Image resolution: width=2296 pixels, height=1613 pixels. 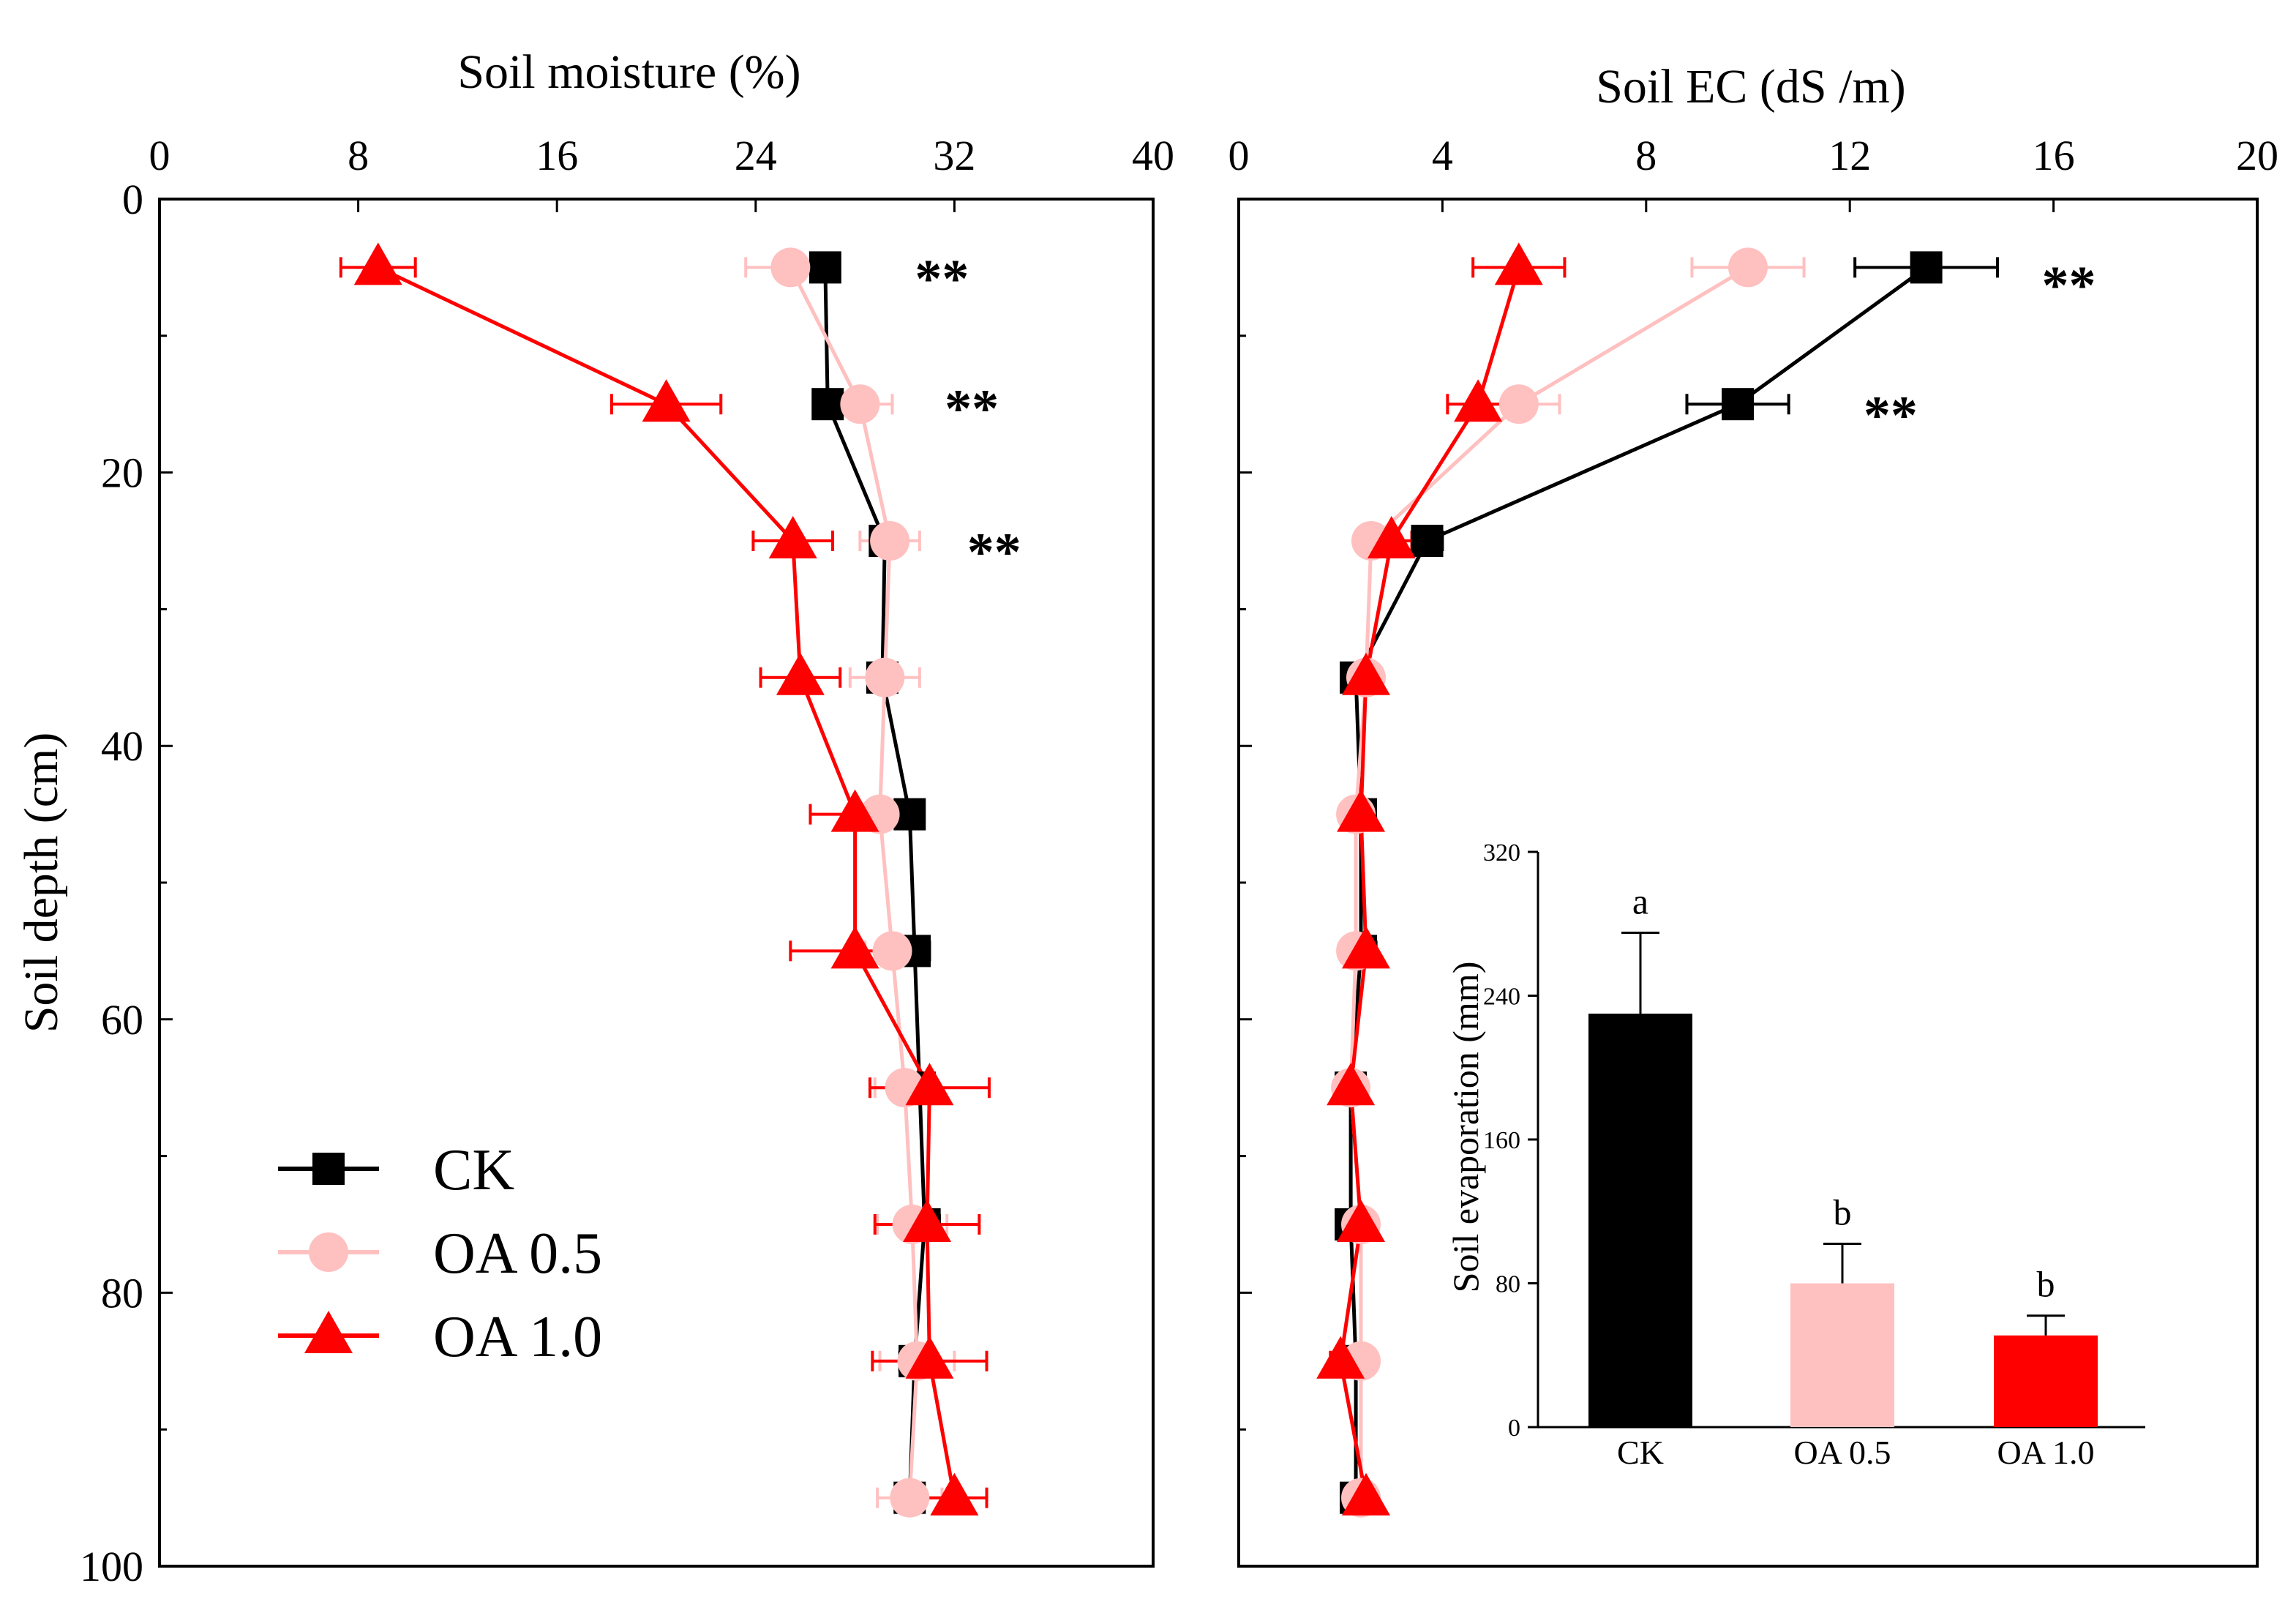 What do you see at coordinates (1843, 1452) in the screenshot?
I see `inset-category-label: OA 0.5` at bounding box center [1843, 1452].